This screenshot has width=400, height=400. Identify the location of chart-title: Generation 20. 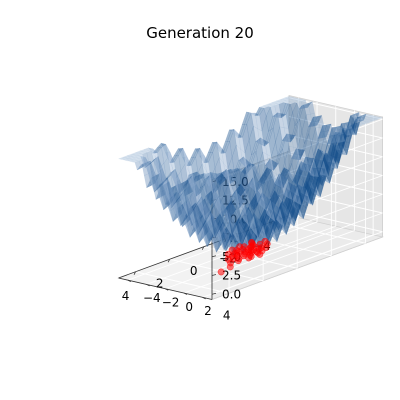
(200, 33).